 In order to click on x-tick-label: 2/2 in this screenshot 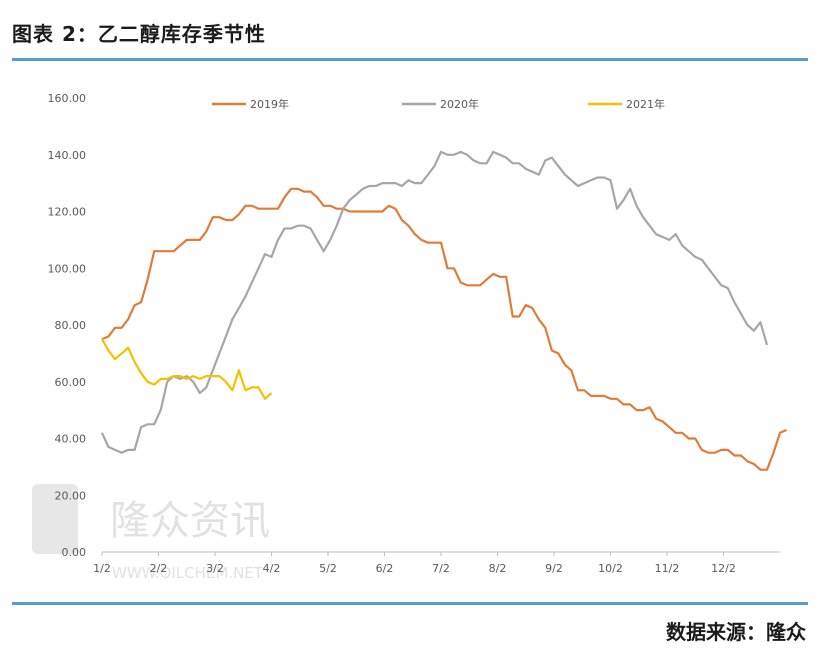, I will do `click(159, 568)`.